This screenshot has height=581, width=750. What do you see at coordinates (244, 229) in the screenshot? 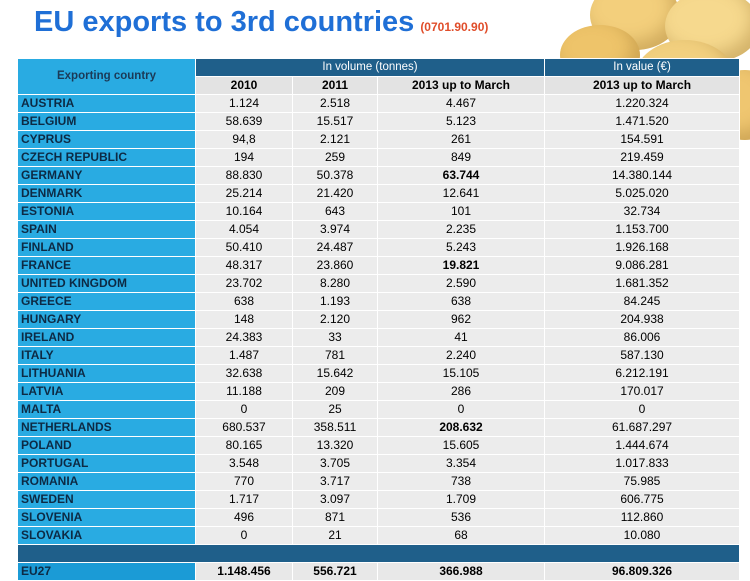
I see `volume-2010-cell: 4.054` at bounding box center [244, 229].